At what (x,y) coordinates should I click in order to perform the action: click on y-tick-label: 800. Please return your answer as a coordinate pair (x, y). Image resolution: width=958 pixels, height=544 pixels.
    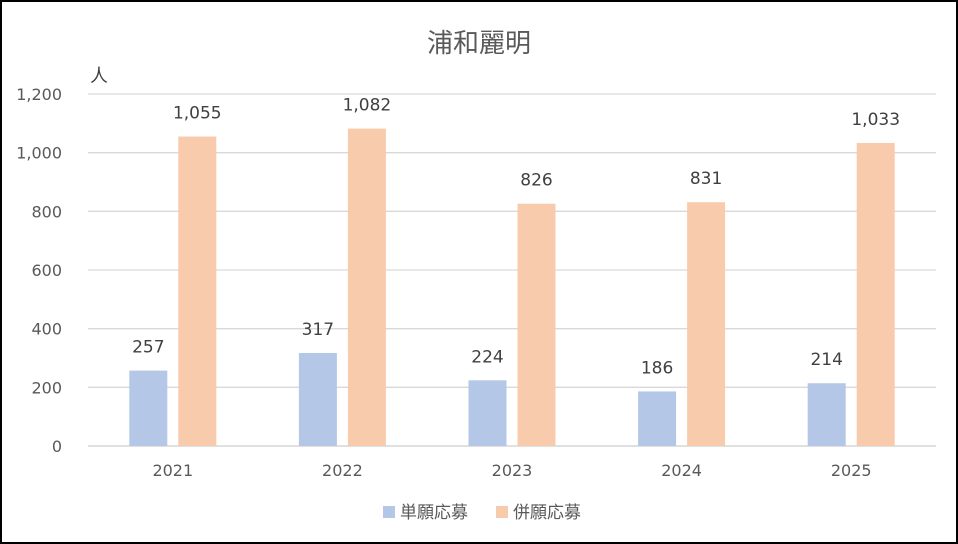
    Looking at the image, I should click on (46, 211).